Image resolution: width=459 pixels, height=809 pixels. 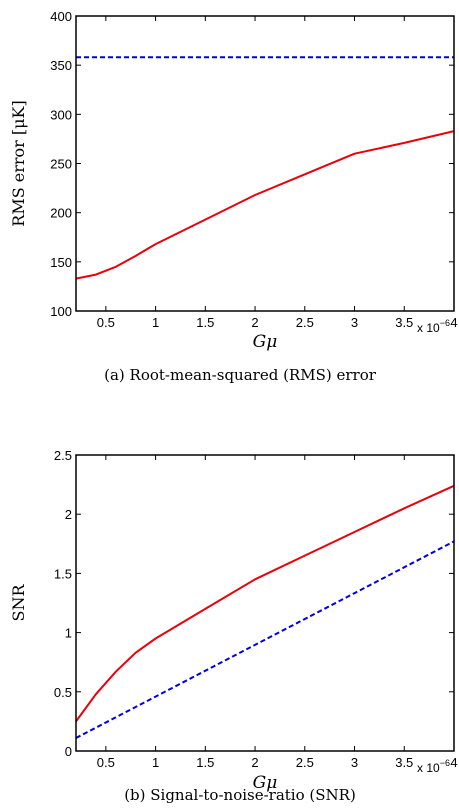 I want to click on chart-0-xtick-label: 2, so click(x=254, y=322).